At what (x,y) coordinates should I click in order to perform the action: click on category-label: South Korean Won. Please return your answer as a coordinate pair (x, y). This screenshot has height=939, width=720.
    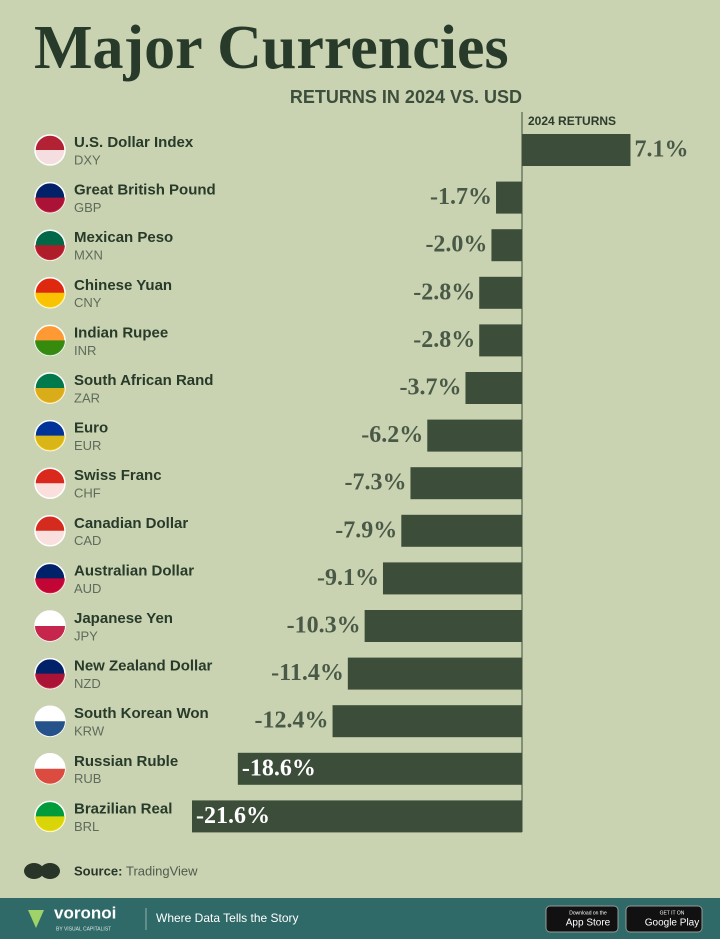
    Looking at the image, I should click on (141, 713).